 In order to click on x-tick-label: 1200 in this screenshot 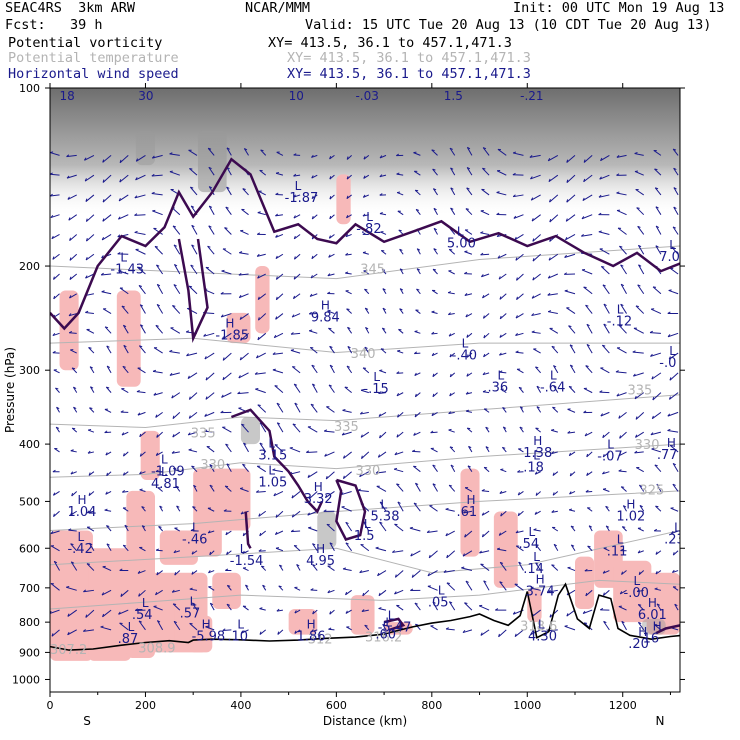, I will do `click(623, 705)`.